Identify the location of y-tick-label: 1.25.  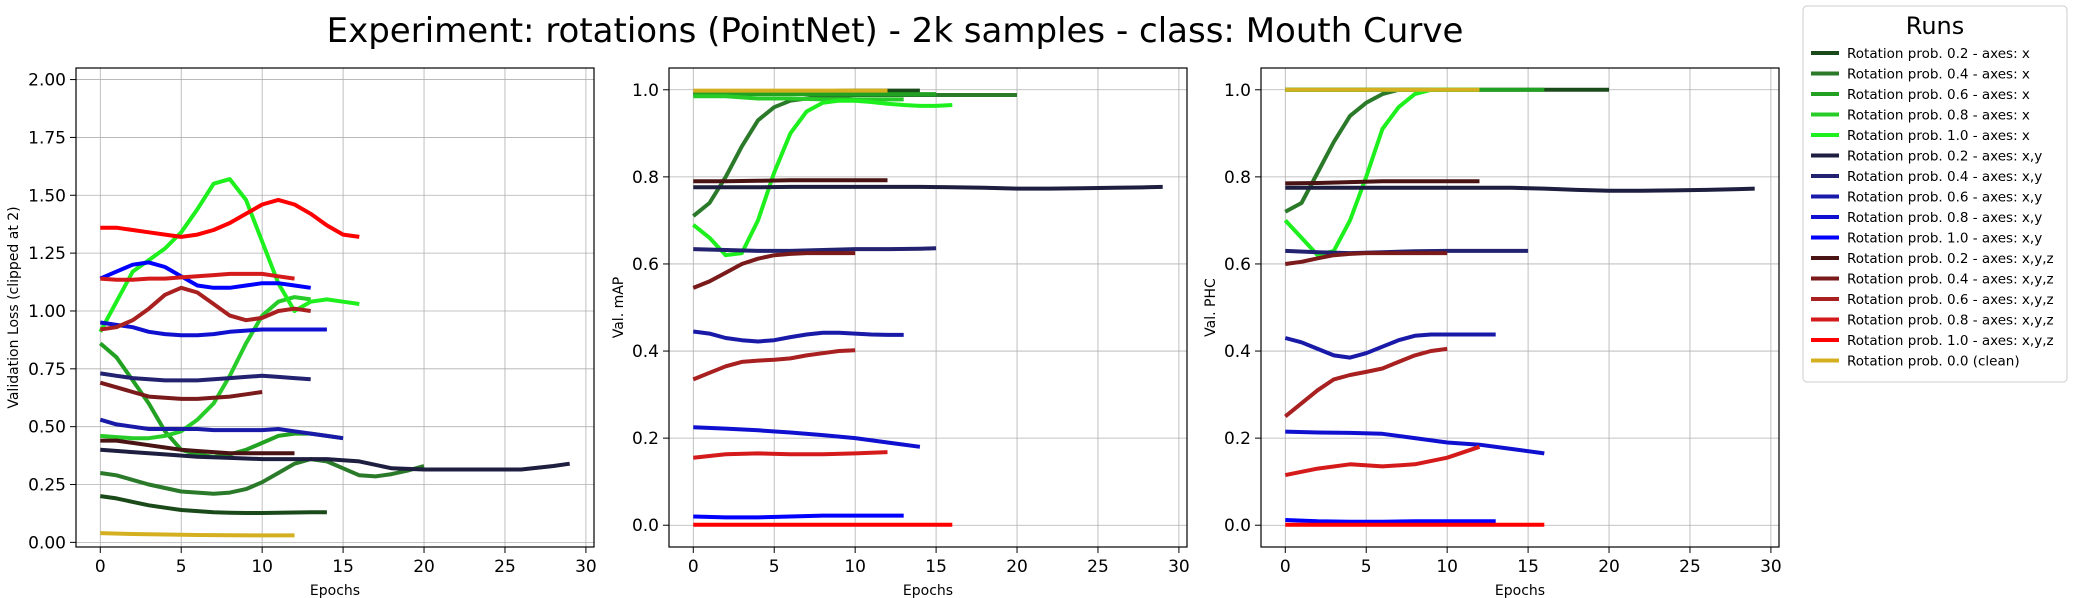
(47, 254).